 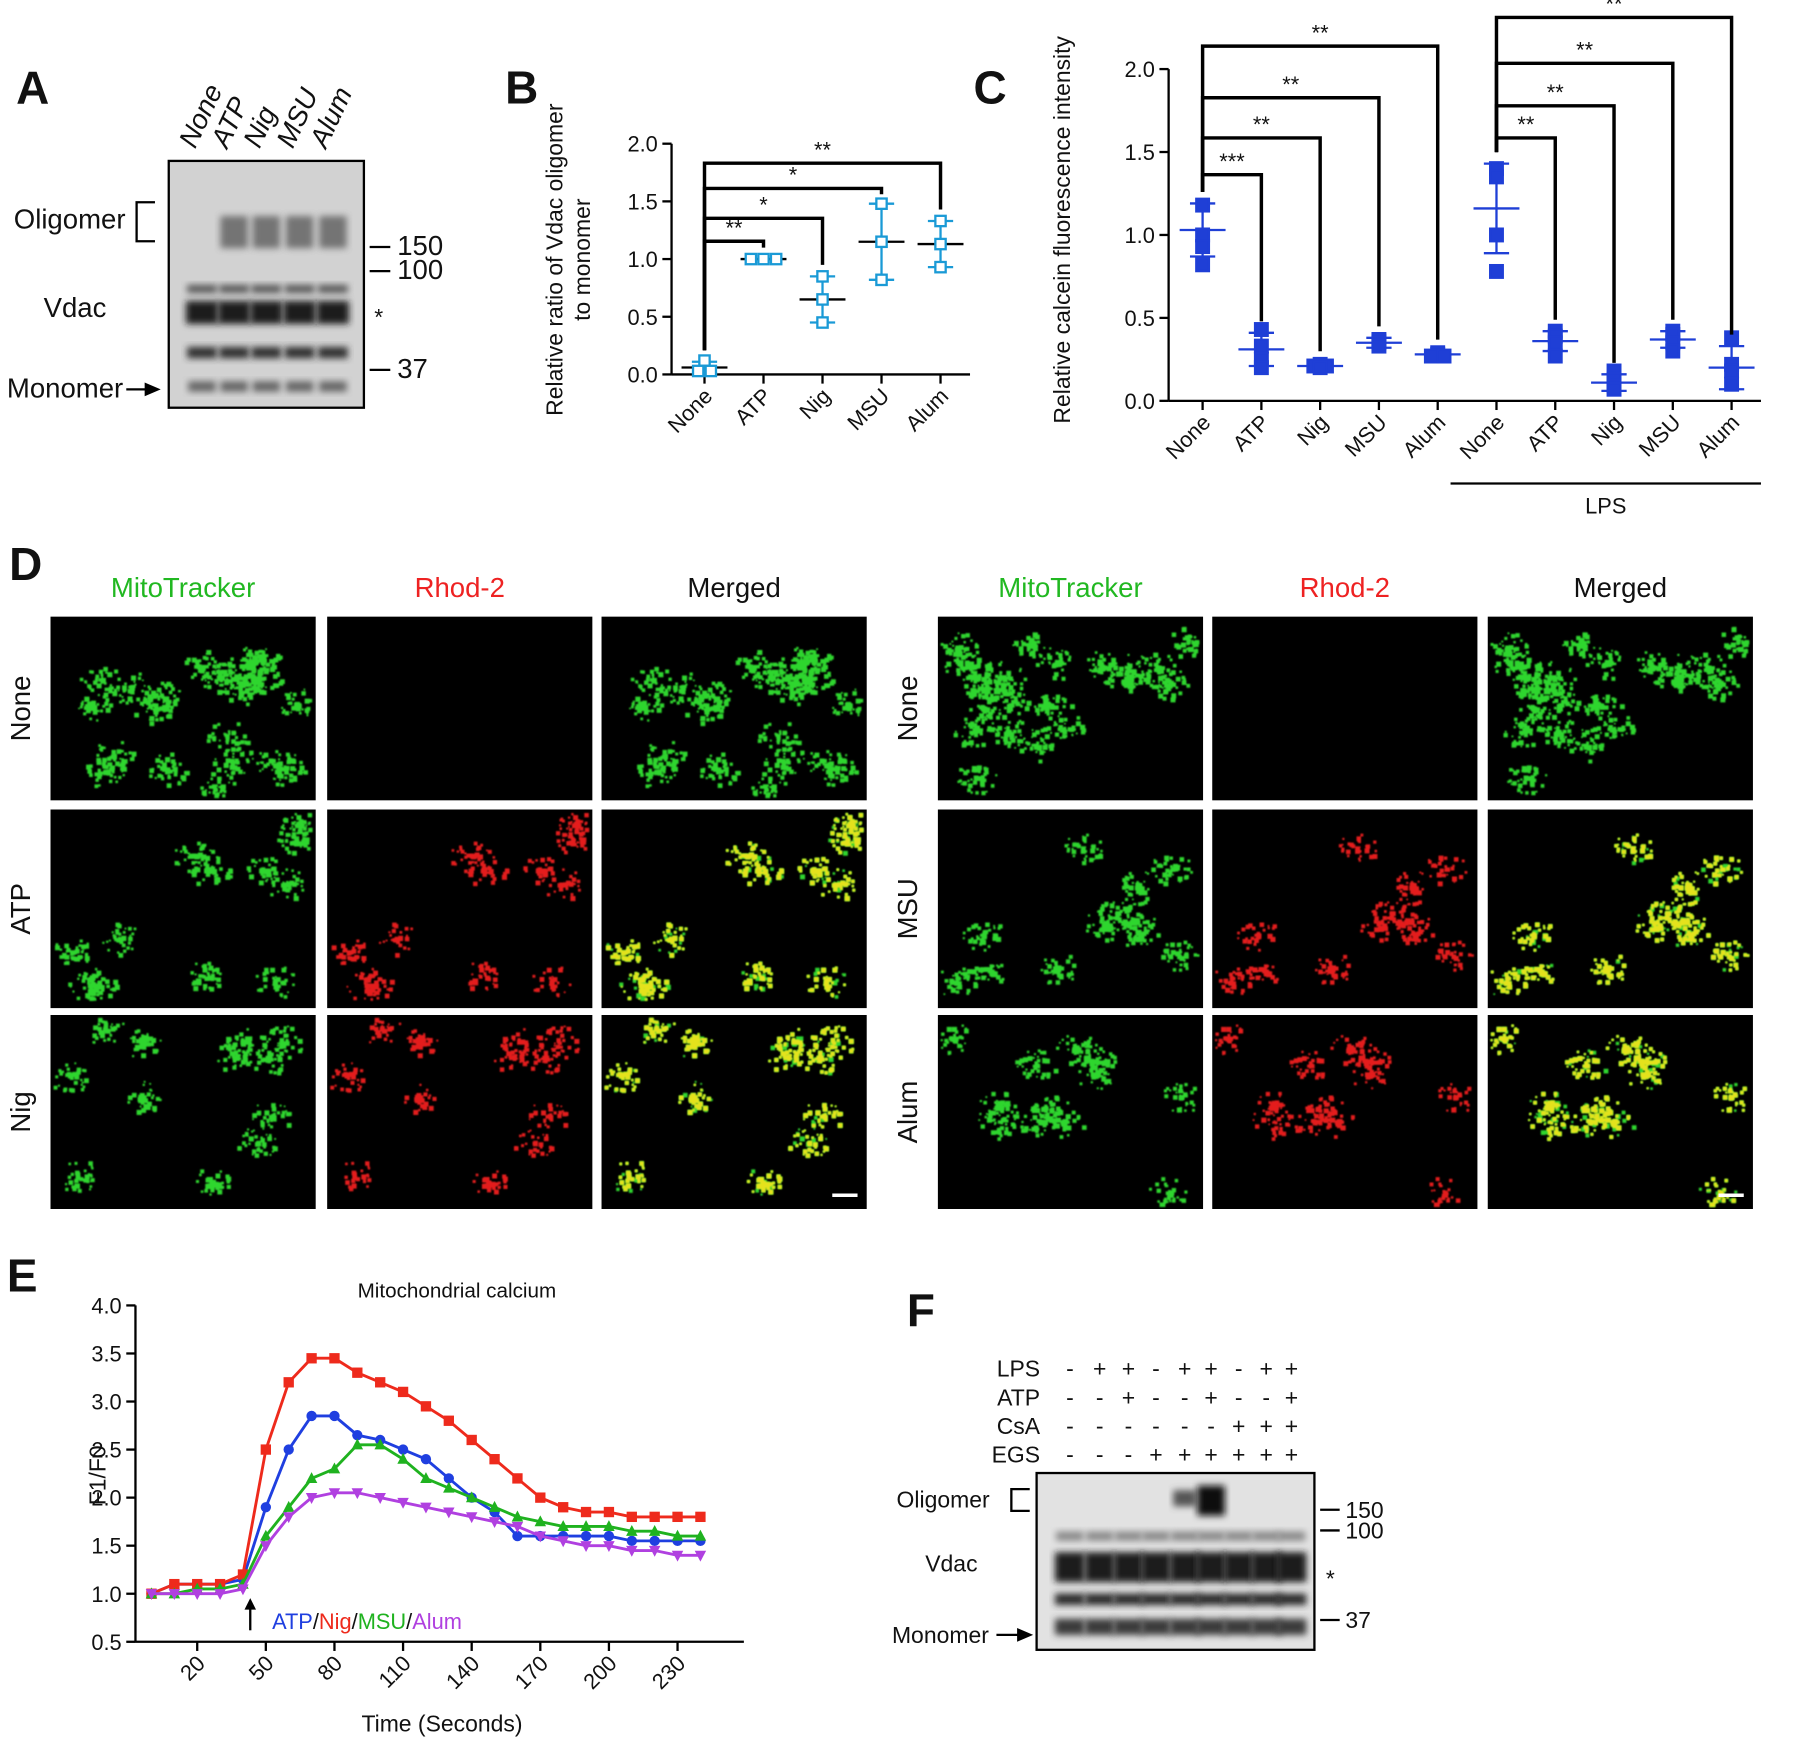 I want to click on panel-letter: A, so click(x=32, y=88).